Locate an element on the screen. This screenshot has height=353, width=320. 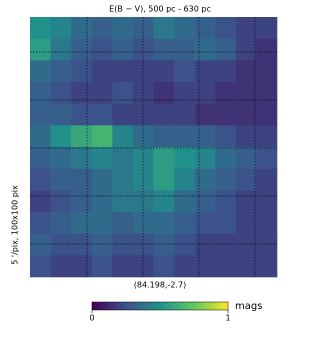
colorbar-tick-label: 1 is located at coordinates (227, 318).